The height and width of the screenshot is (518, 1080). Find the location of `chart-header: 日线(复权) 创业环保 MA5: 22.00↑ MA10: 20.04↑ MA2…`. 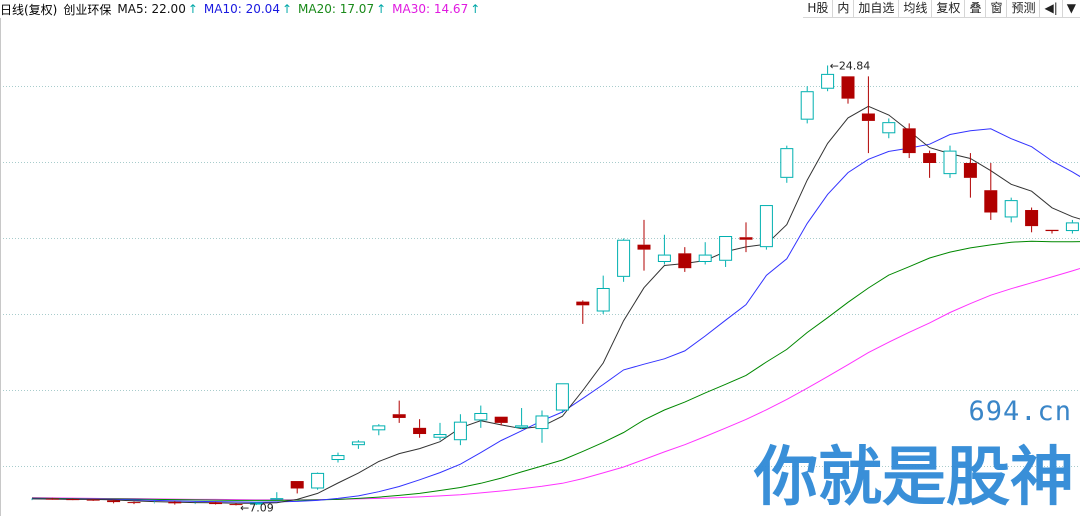

chart-header: 日线(复权) 创业环保 MA5: 22.00↑ MA10: 20.04↑ MA2… is located at coordinates (400, 9).